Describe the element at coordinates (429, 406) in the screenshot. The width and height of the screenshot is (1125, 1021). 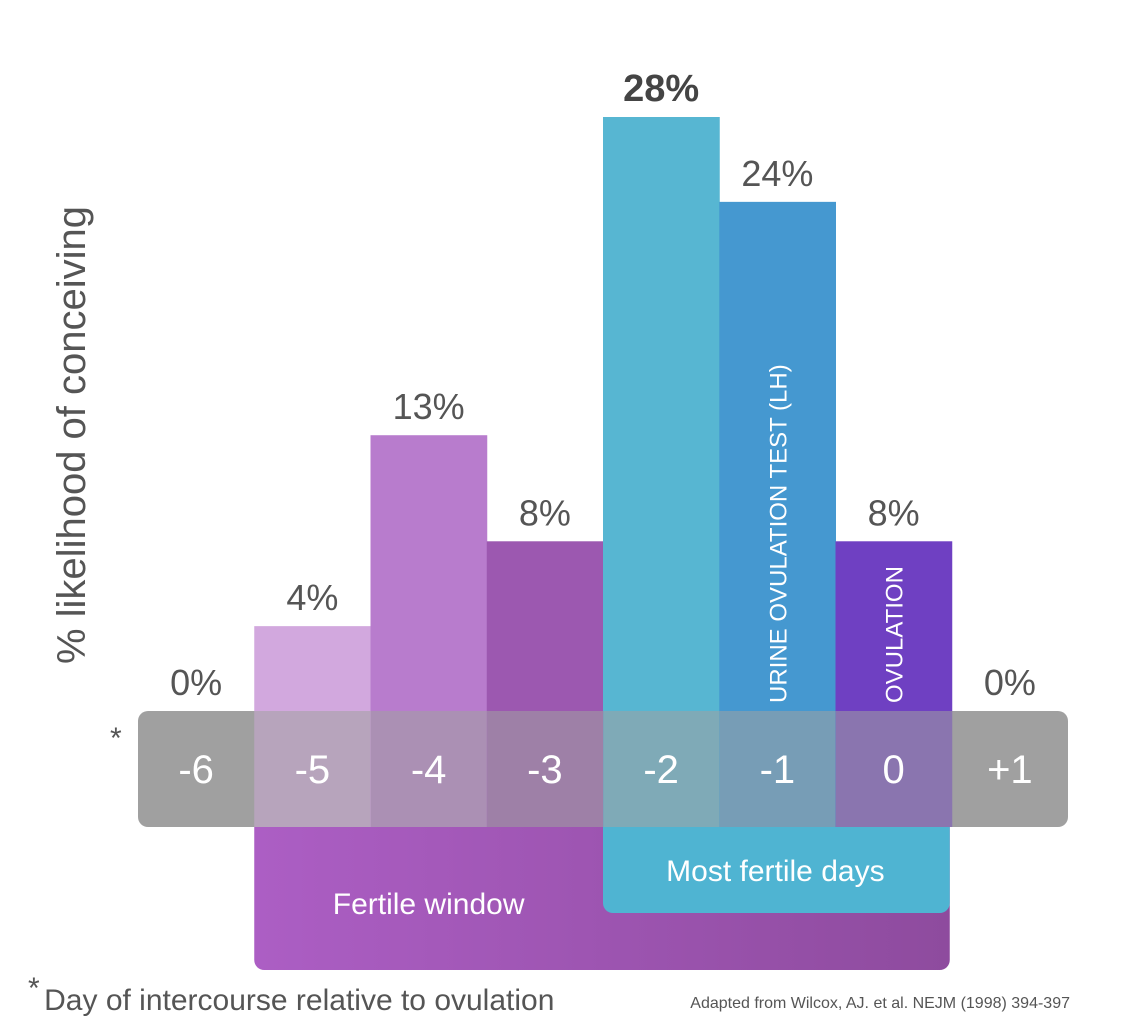
I see `value-label--4: 13%` at that location.